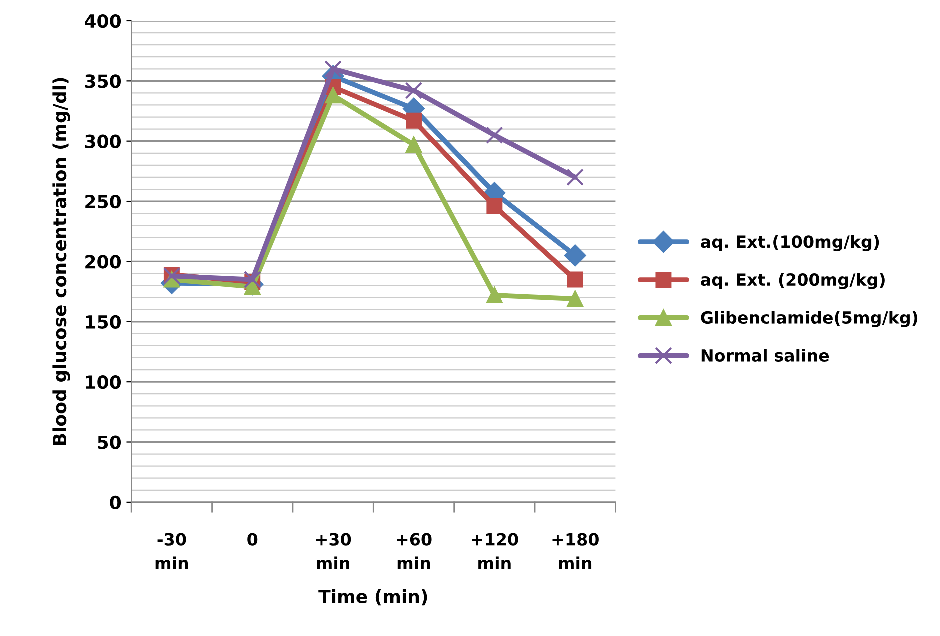 The image size is (940, 636). Describe the element at coordinates (414, 551) in the screenshot. I see `x-tick-label: +60 min` at that location.